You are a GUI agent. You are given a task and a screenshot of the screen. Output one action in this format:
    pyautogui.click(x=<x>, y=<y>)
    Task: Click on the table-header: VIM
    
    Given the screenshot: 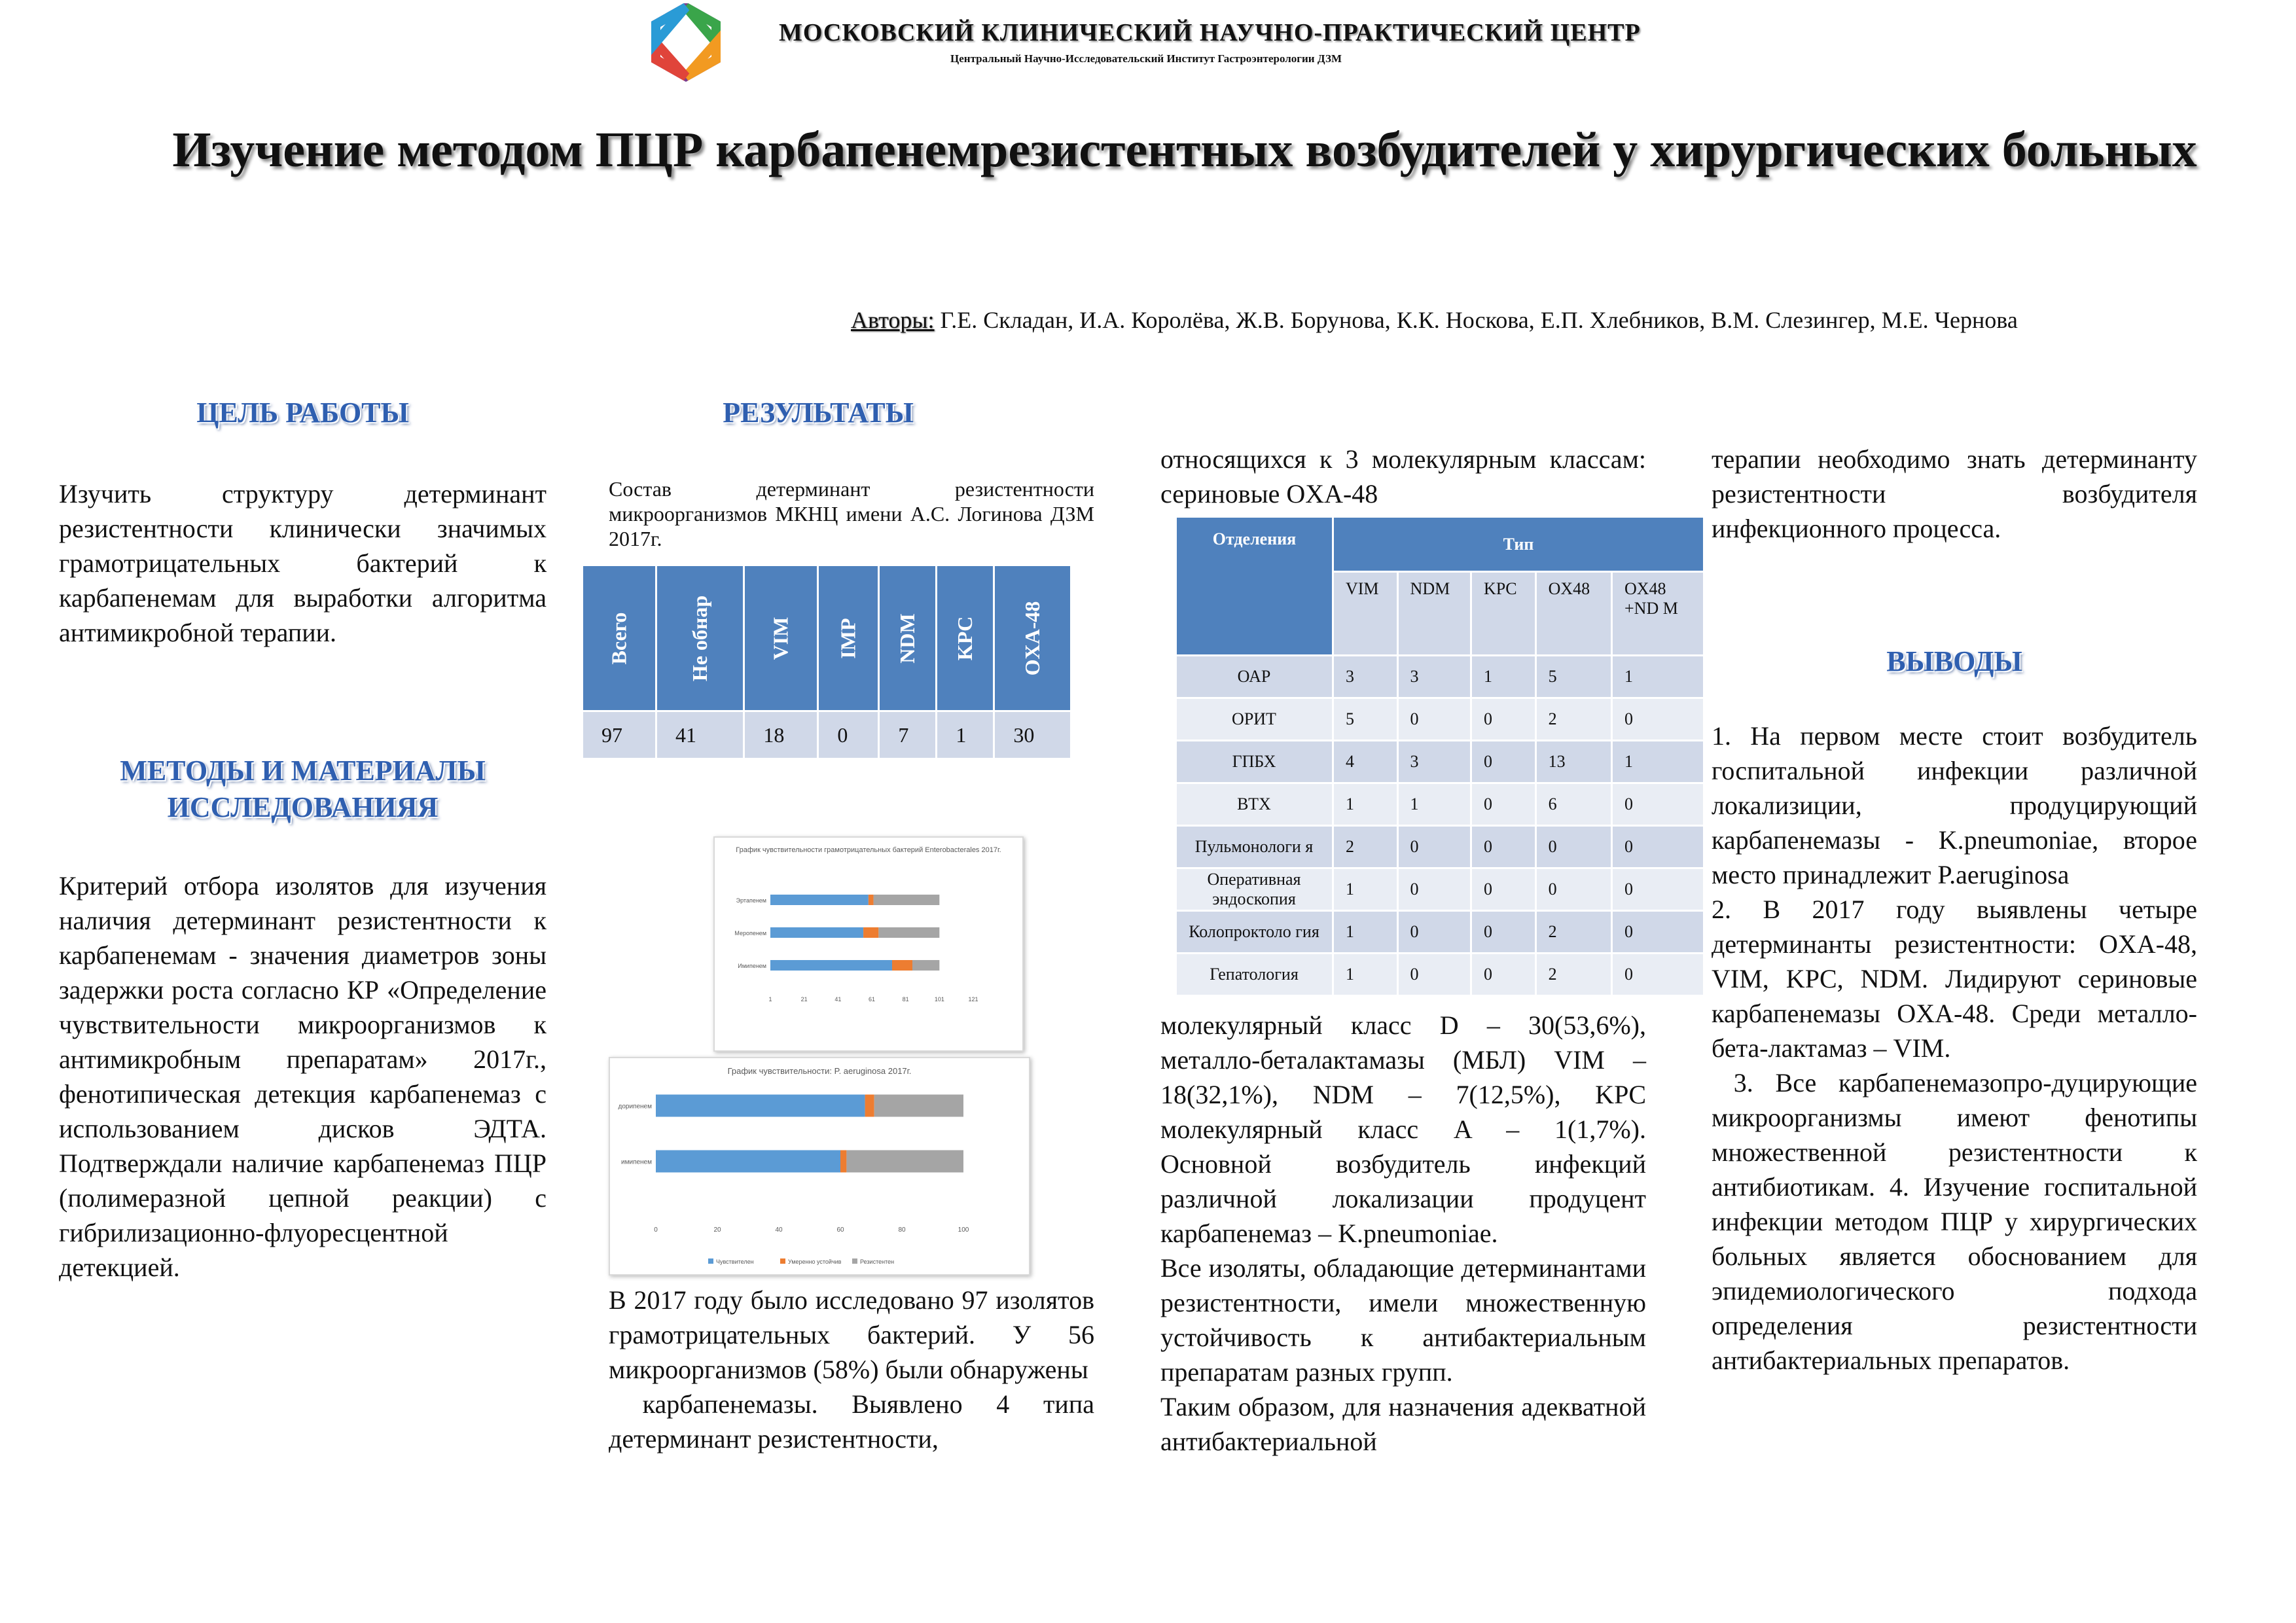 What is the action you would take?
    pyautogui.click(x=781, y=638)
    